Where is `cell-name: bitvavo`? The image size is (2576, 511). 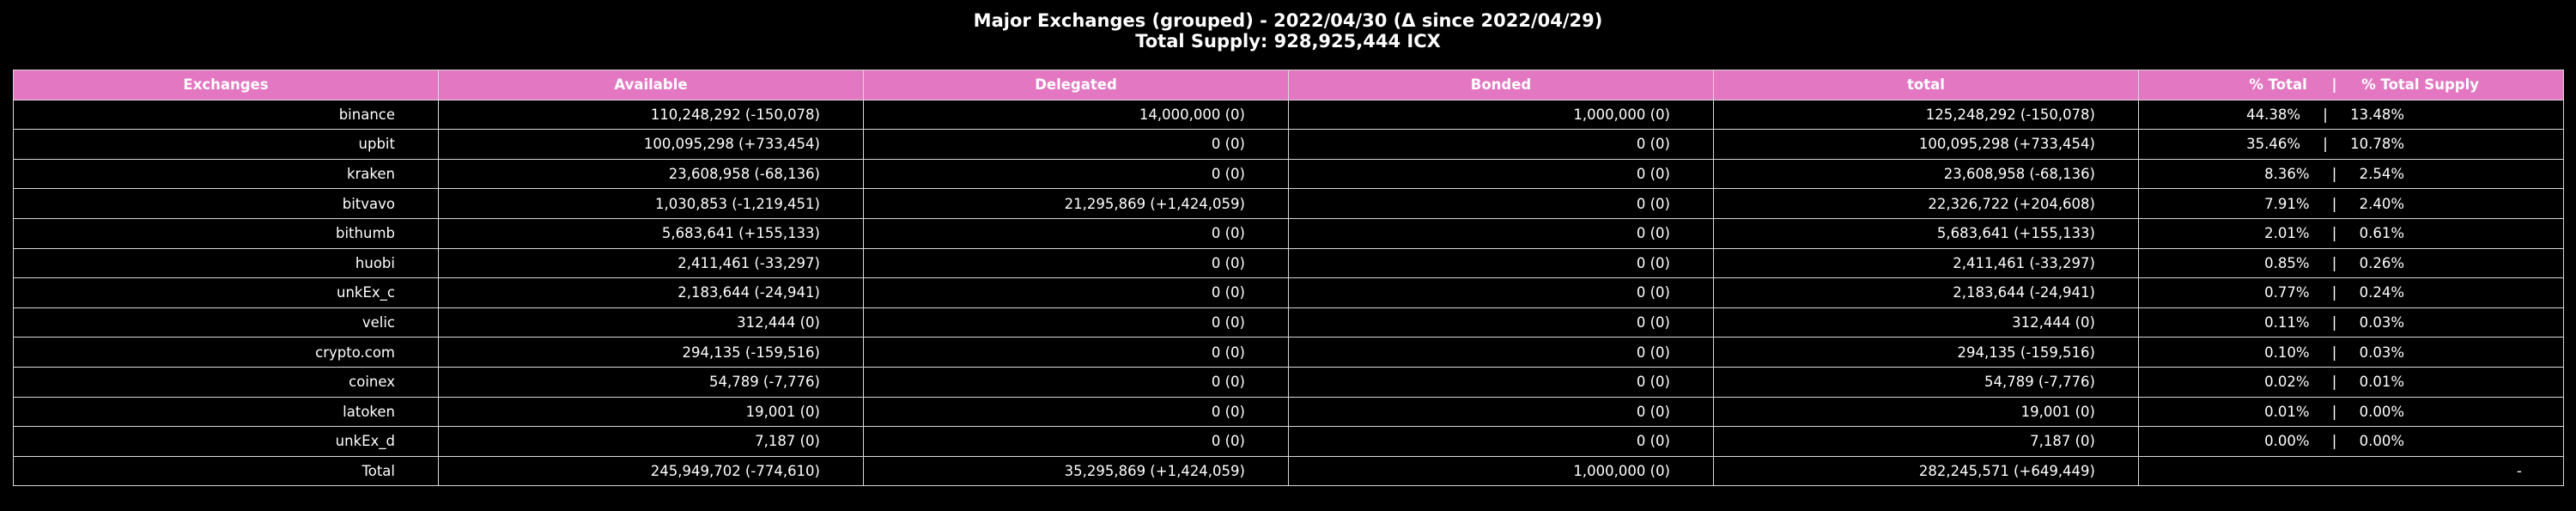 cell-name: bitvavo is located at coordinates (226, 203).